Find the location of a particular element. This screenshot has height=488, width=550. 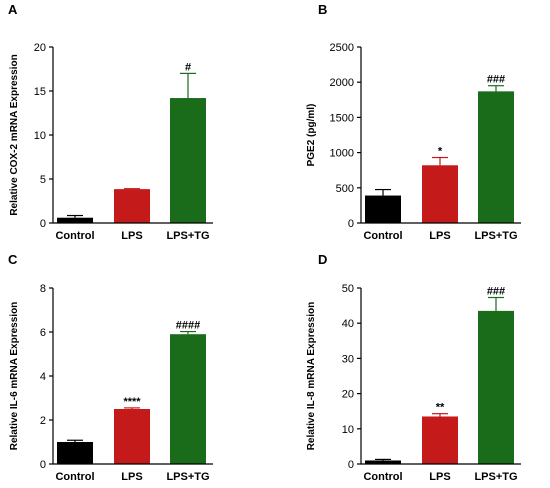

y-axis-label: Relative COX-2 mRNA Expression is located at coordinates (14, 134).